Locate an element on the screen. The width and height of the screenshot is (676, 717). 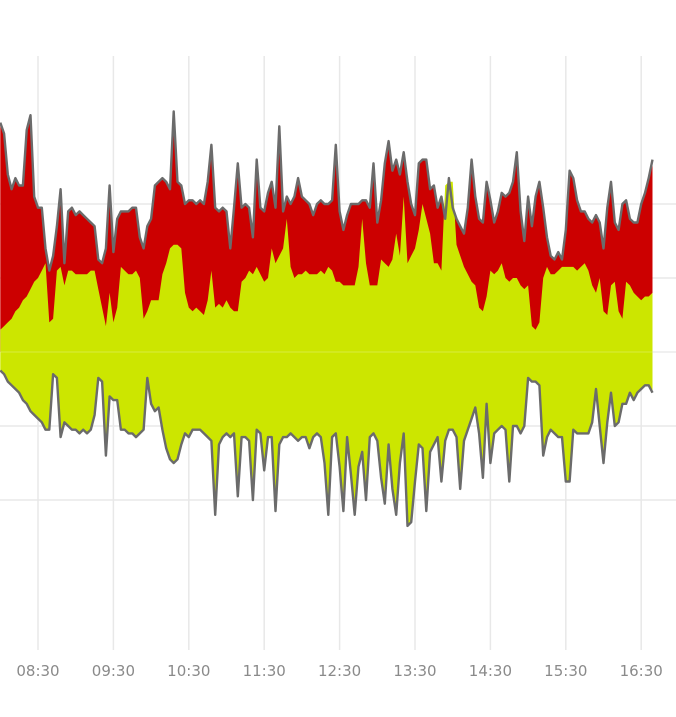
x-tick-label: 09:30 is located at coordinates (113, 671).